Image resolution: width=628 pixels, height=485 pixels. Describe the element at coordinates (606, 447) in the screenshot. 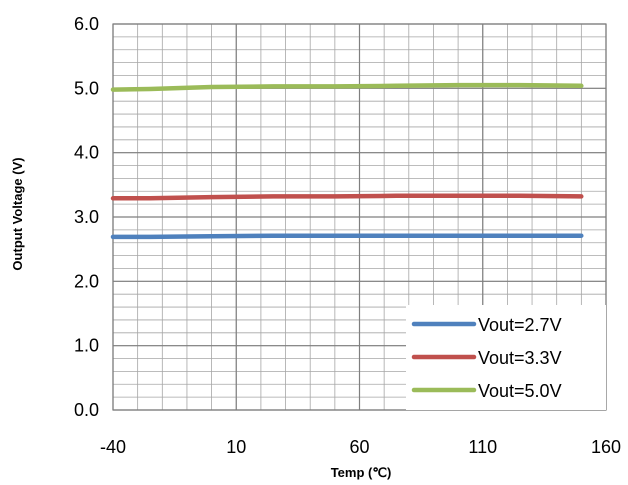

I see `x-tick-label: 160` at that location.